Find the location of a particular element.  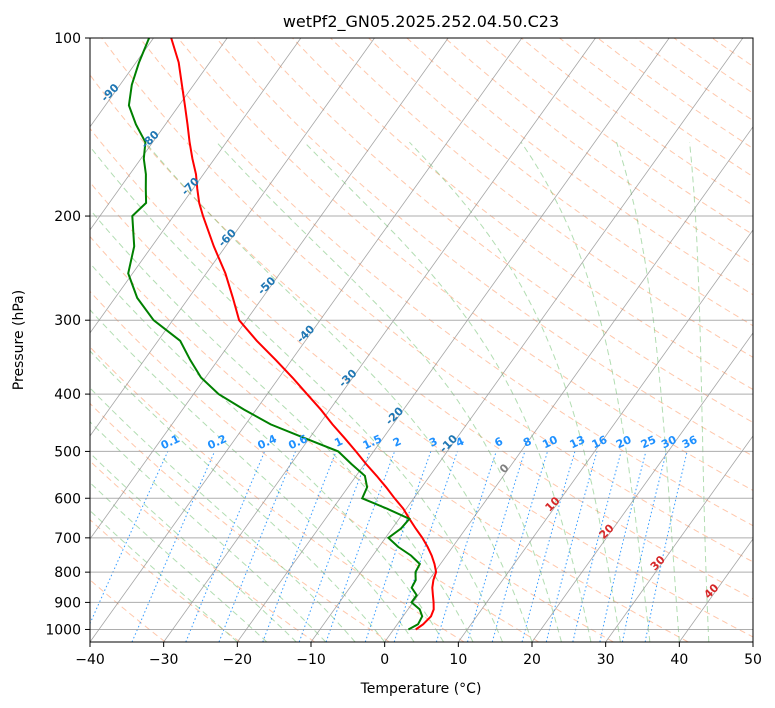

mixing-ratio-label: 10 is located at coordinates (550, 442).